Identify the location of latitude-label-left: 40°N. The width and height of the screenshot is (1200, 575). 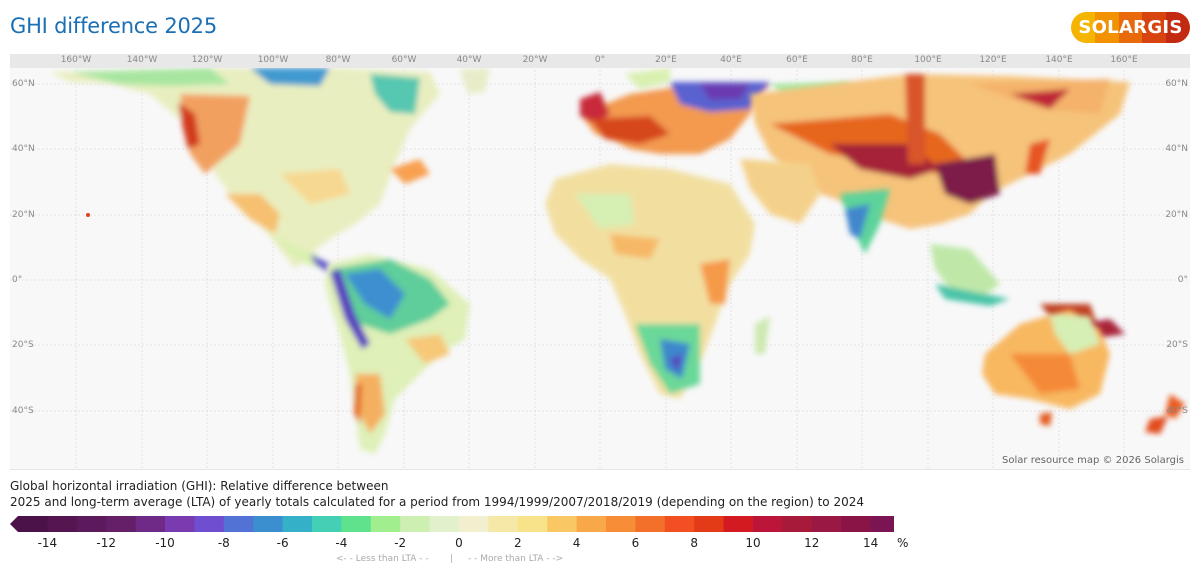
(23, 149).